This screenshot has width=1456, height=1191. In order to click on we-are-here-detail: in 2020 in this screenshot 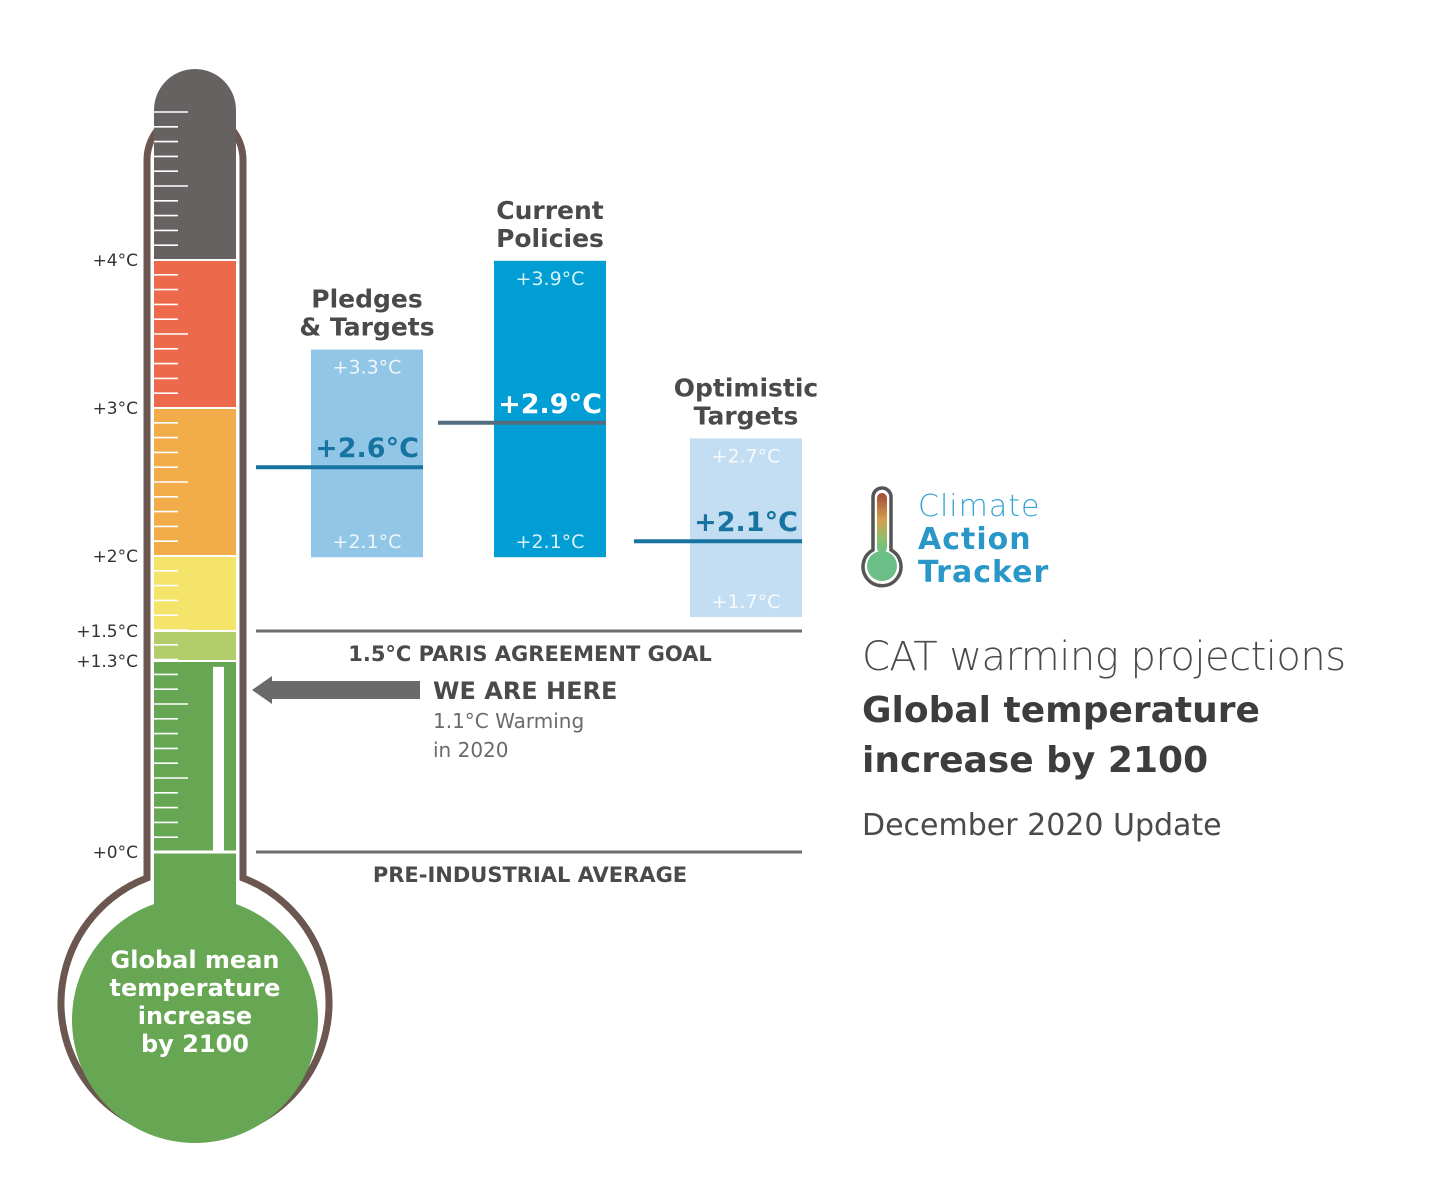, I will do `click(471, 750)`.